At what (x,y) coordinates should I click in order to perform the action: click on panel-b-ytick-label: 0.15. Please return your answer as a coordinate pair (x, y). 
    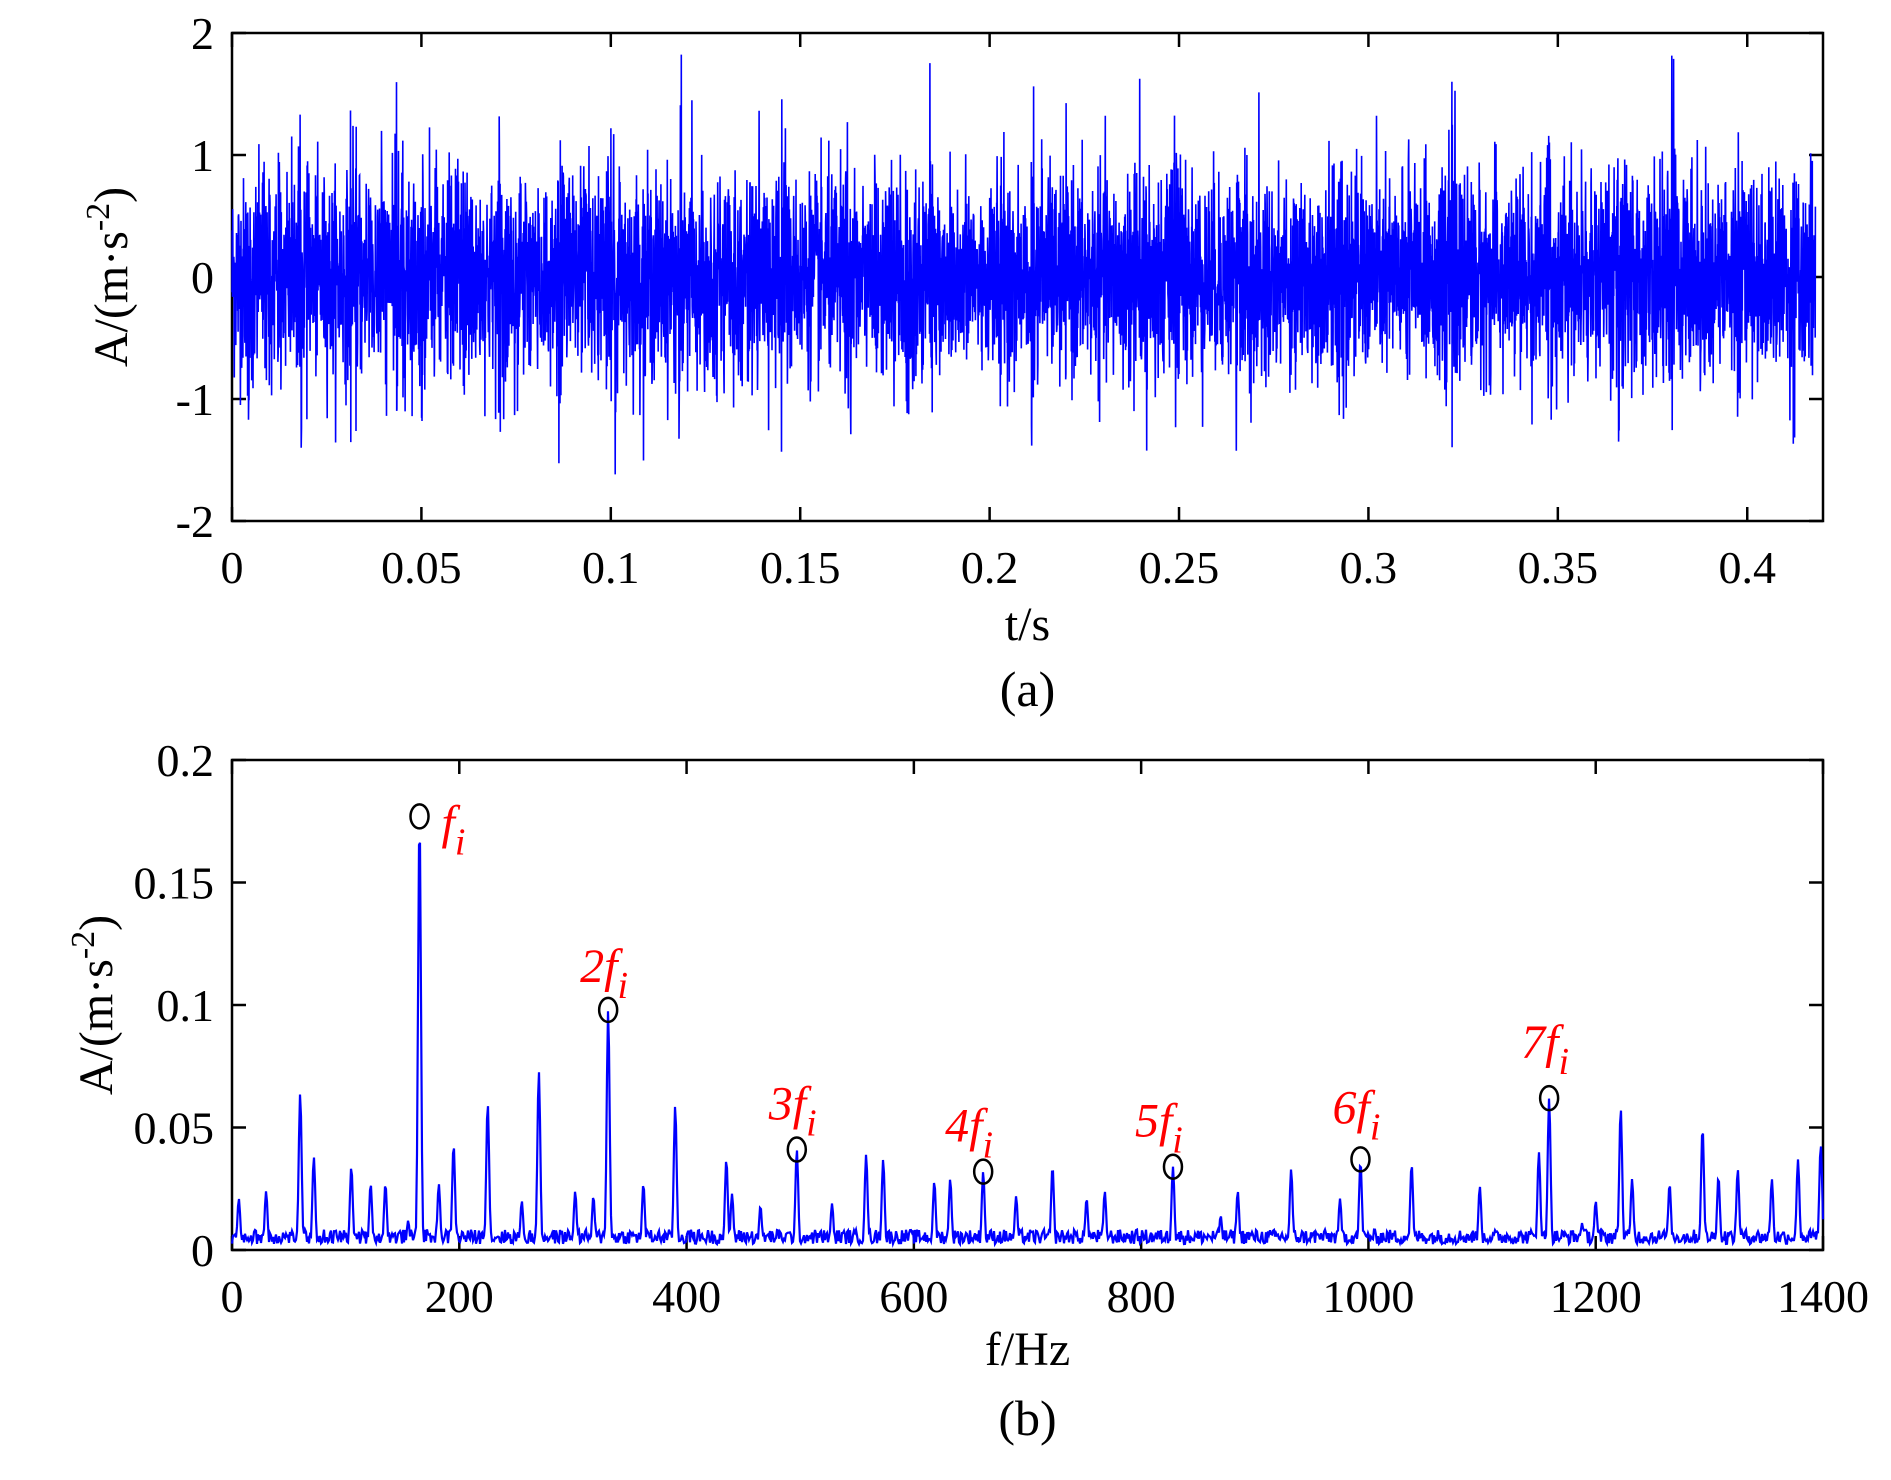
    Looking at the image, I should click on (174, 883).